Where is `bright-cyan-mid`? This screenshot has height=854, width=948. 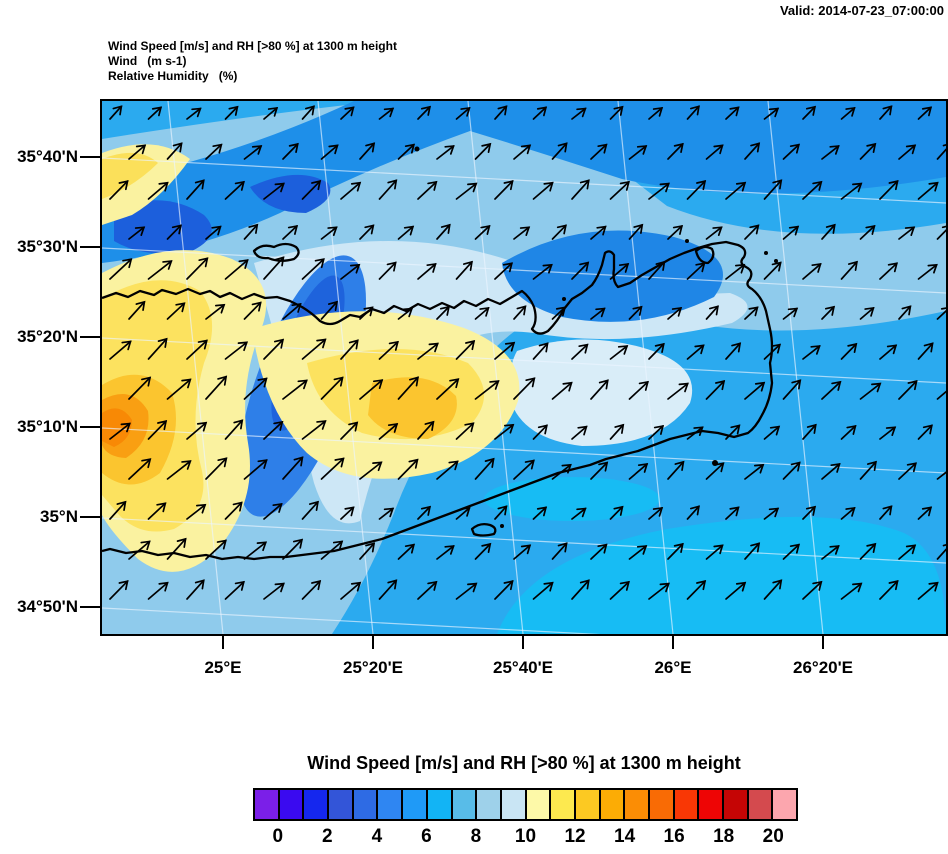
bright-cyan-mid is located at coordinates (572, 499).